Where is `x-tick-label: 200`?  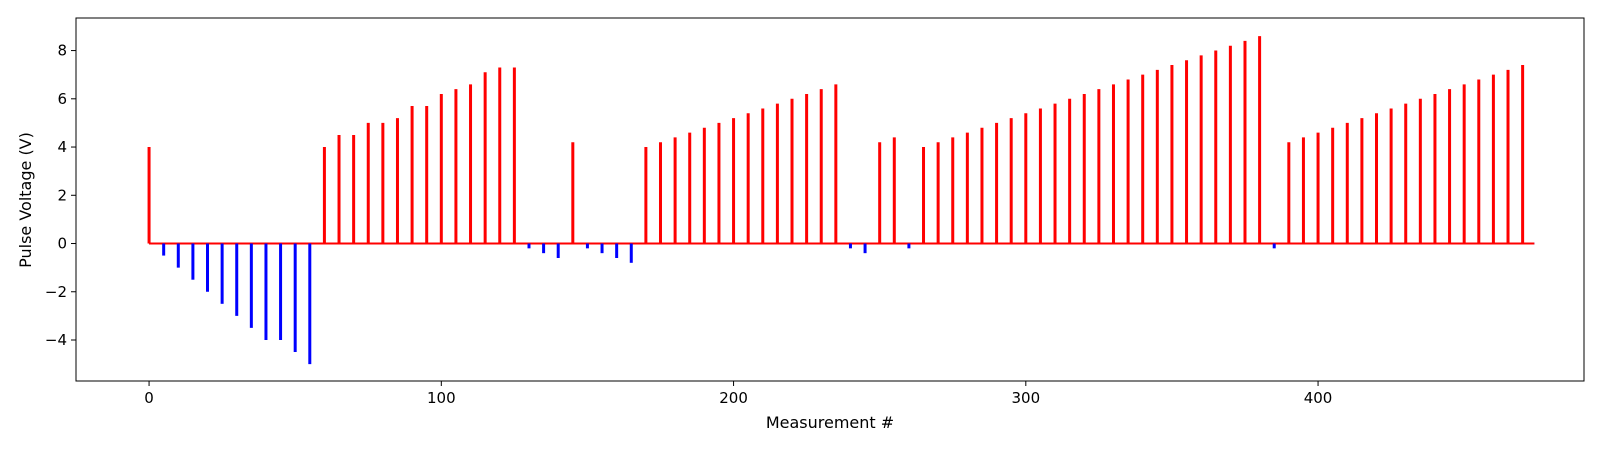
x-tick-label: 200 is located at coordinates (733, 398).